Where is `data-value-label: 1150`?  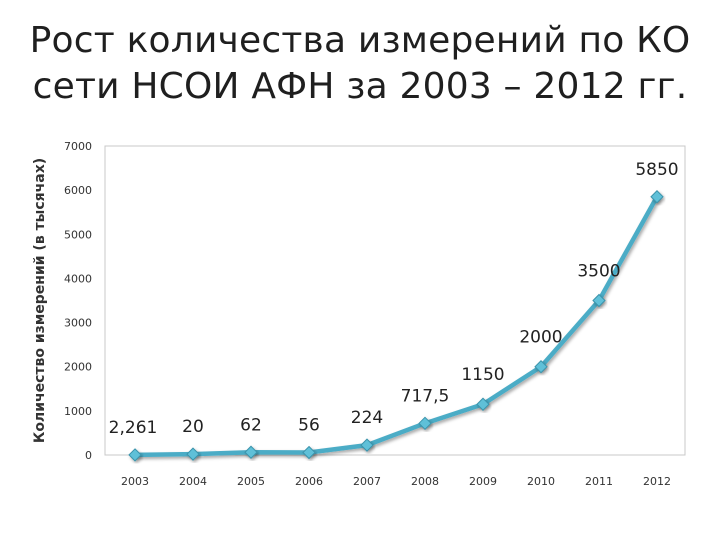
data-value-label: 1150 is located at coordinates (482, 375).